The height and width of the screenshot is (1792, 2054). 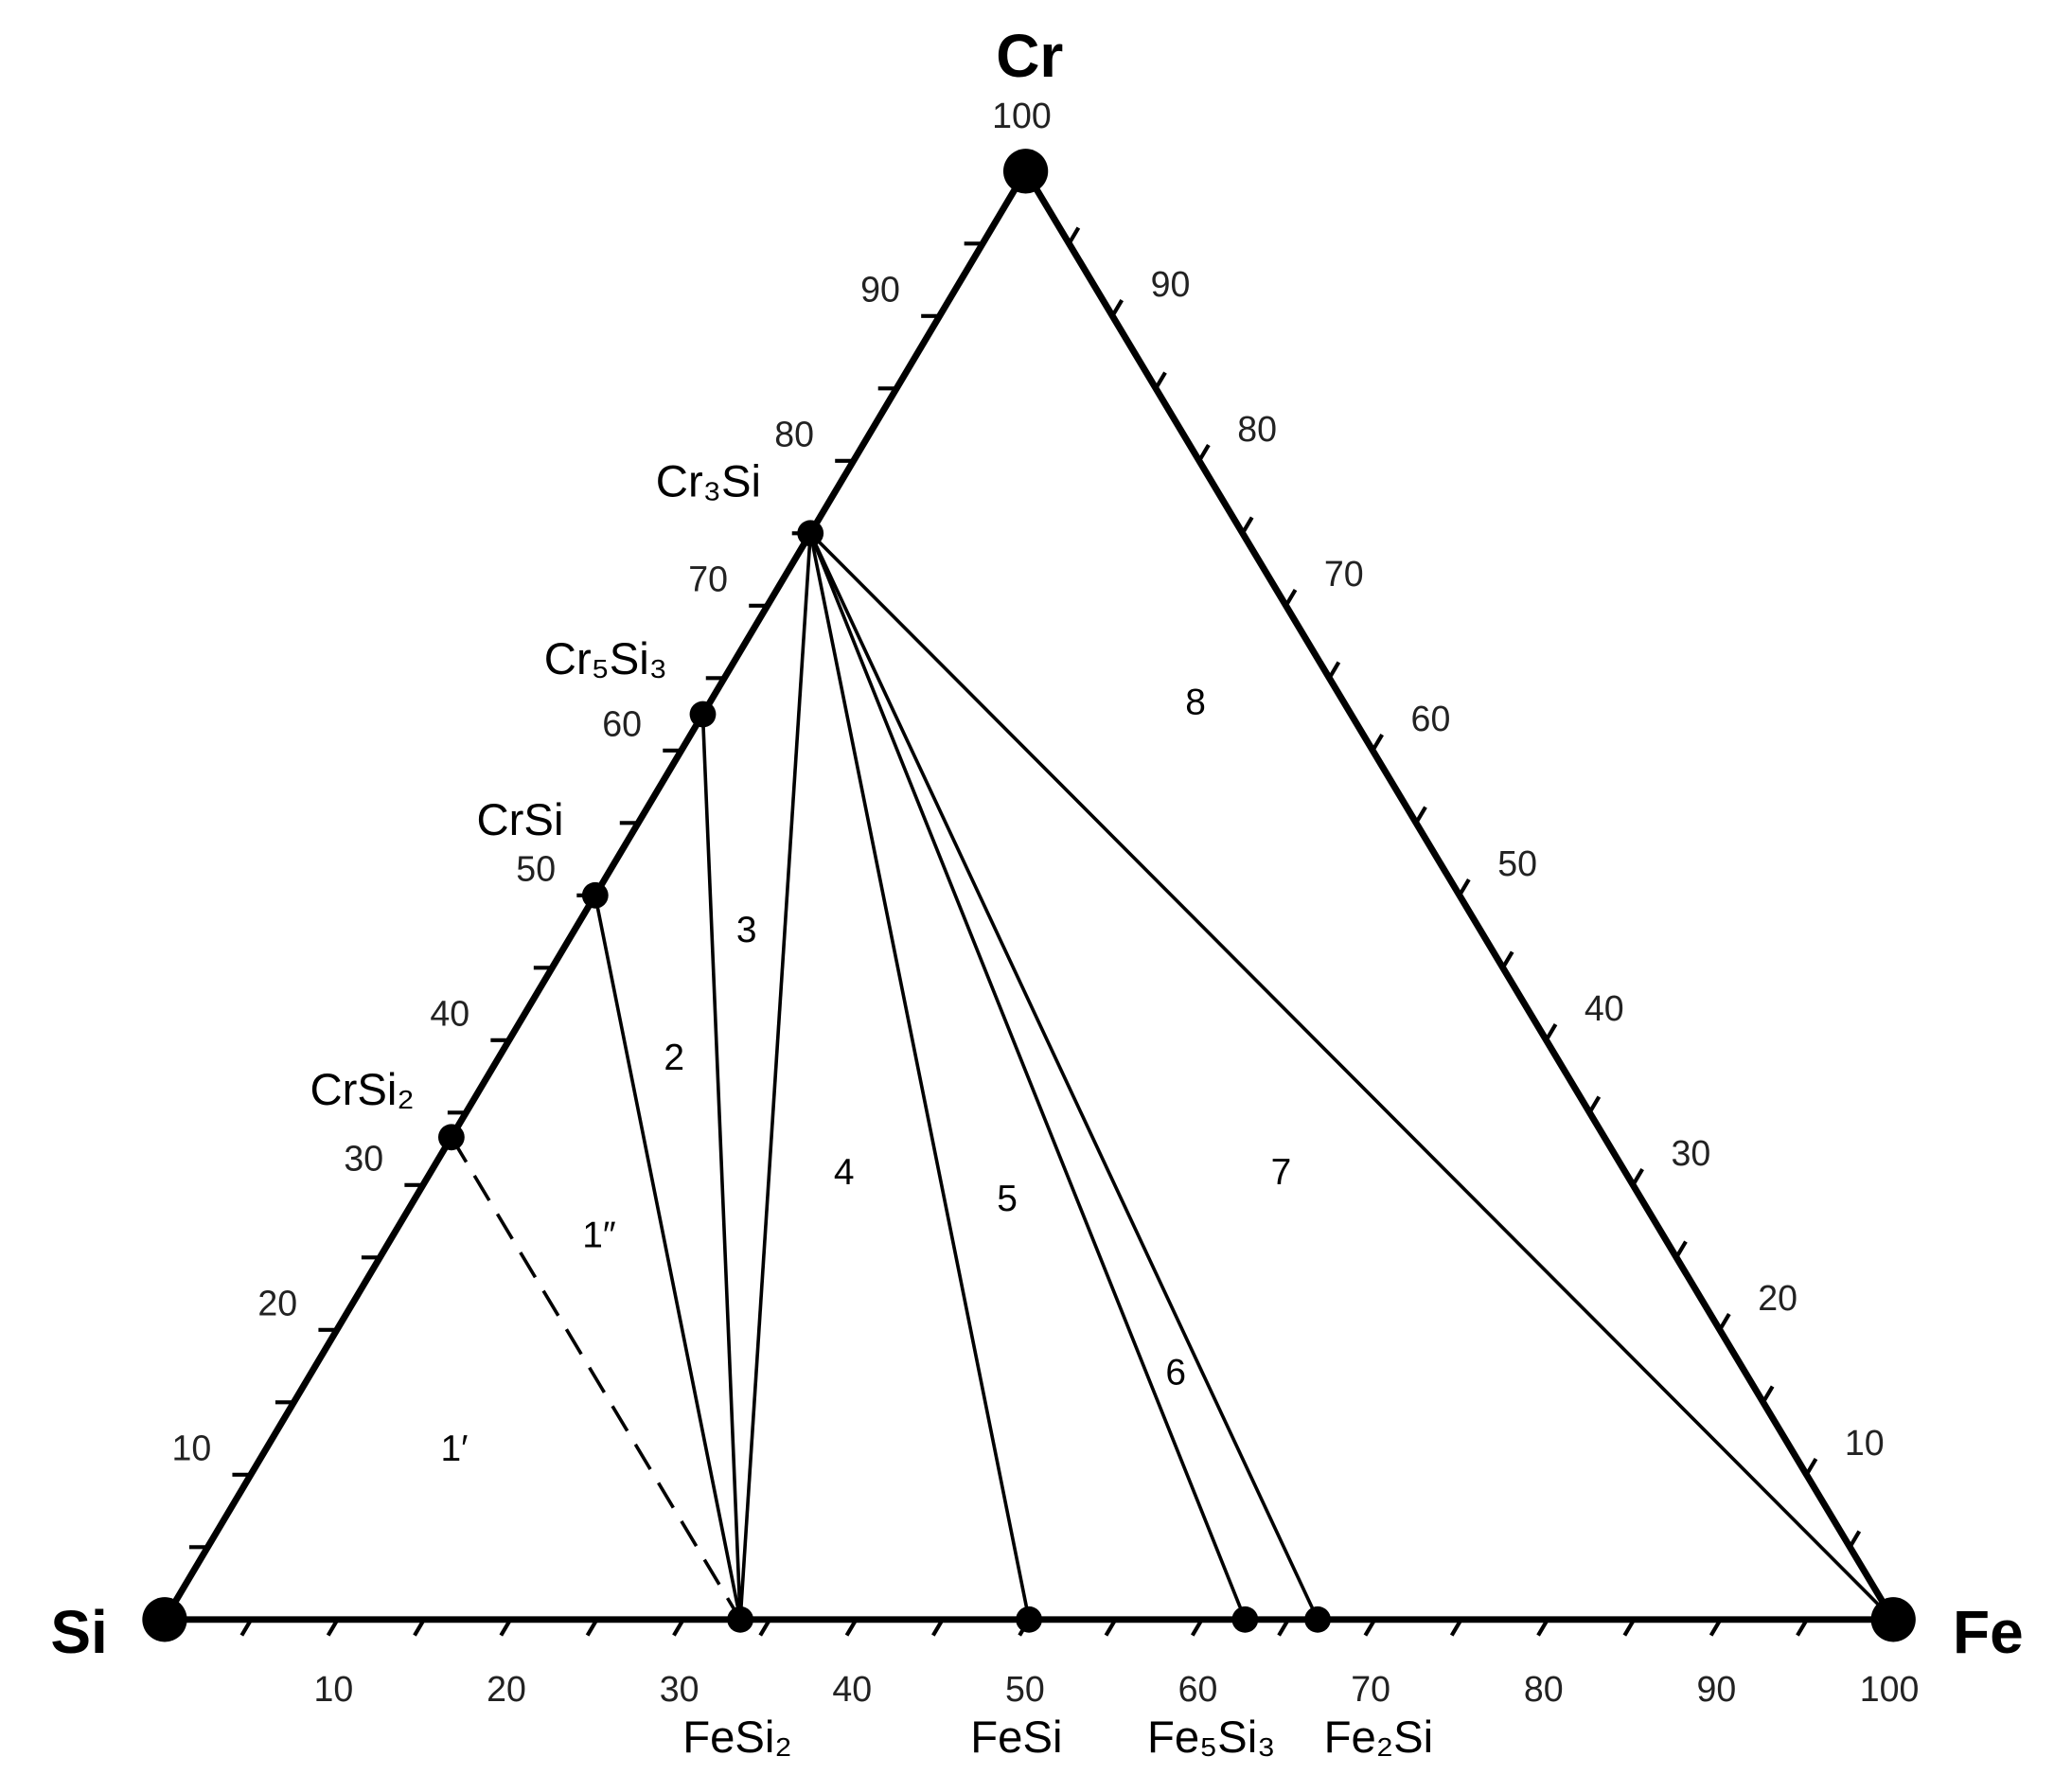 I want to click on phase-label: Fe₂Si, so click(x=1379, y=1738).